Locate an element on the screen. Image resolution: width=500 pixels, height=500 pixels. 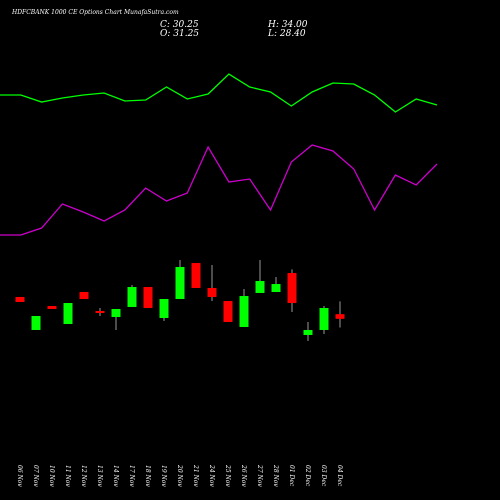
x-tick-label: 17 Nov is located at coordinates (131, 476).